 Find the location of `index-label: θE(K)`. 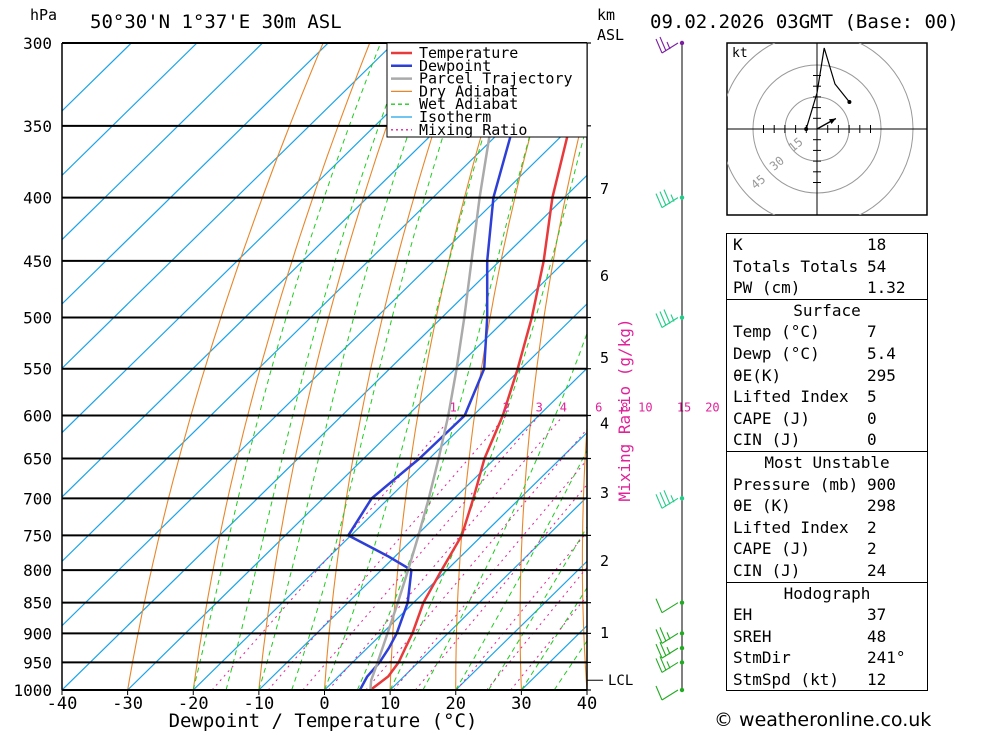

index-label: θE(K) is located at coordinates (757, 375).